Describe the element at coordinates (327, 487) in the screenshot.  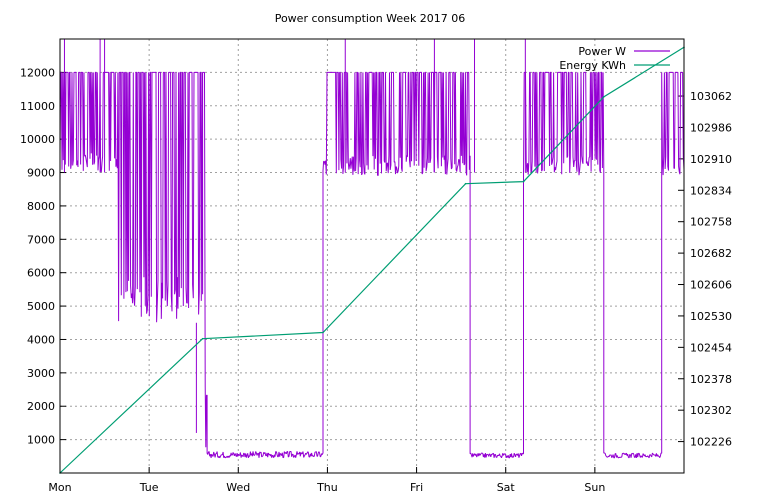
I see `x-tick-label: Thu` at that location.